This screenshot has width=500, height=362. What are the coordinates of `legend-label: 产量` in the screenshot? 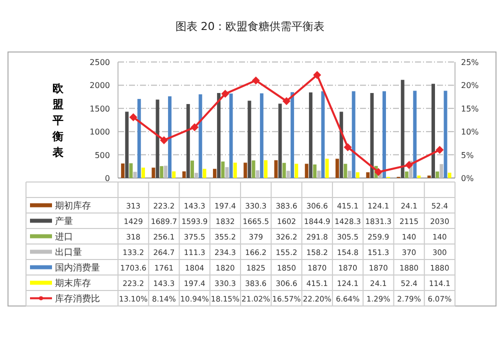 It's located at (64, 221).